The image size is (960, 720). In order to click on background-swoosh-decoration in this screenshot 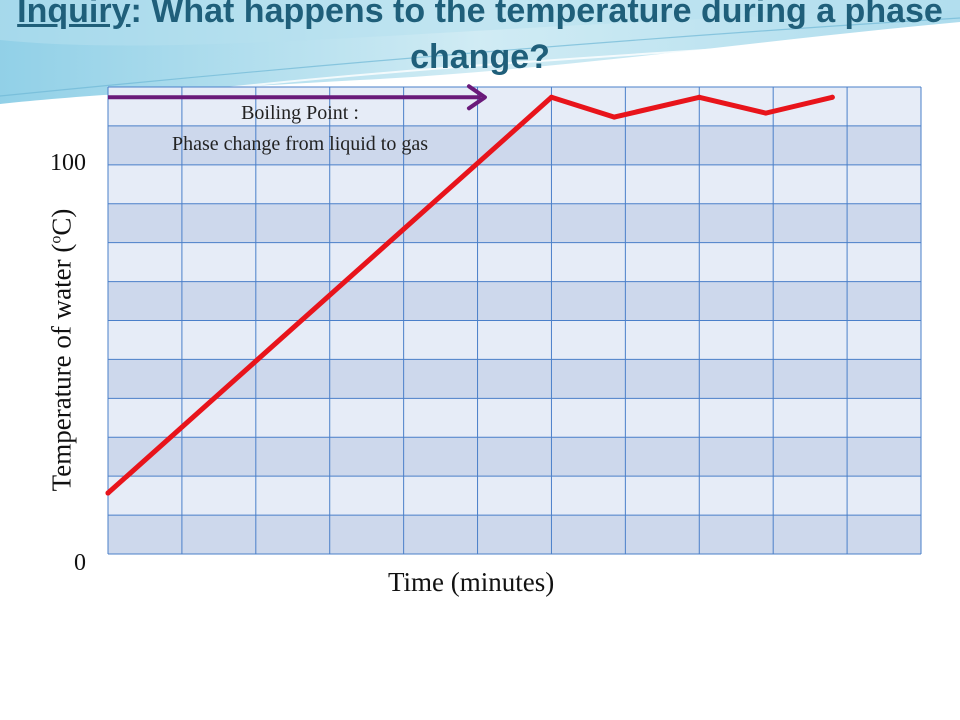, I will do `click(480, 52)`.